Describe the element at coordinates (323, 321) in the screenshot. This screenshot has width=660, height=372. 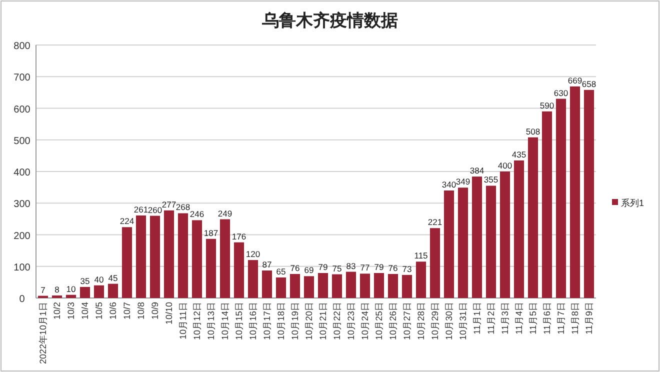
I see `x-tick-label: 10月21日` at that location.